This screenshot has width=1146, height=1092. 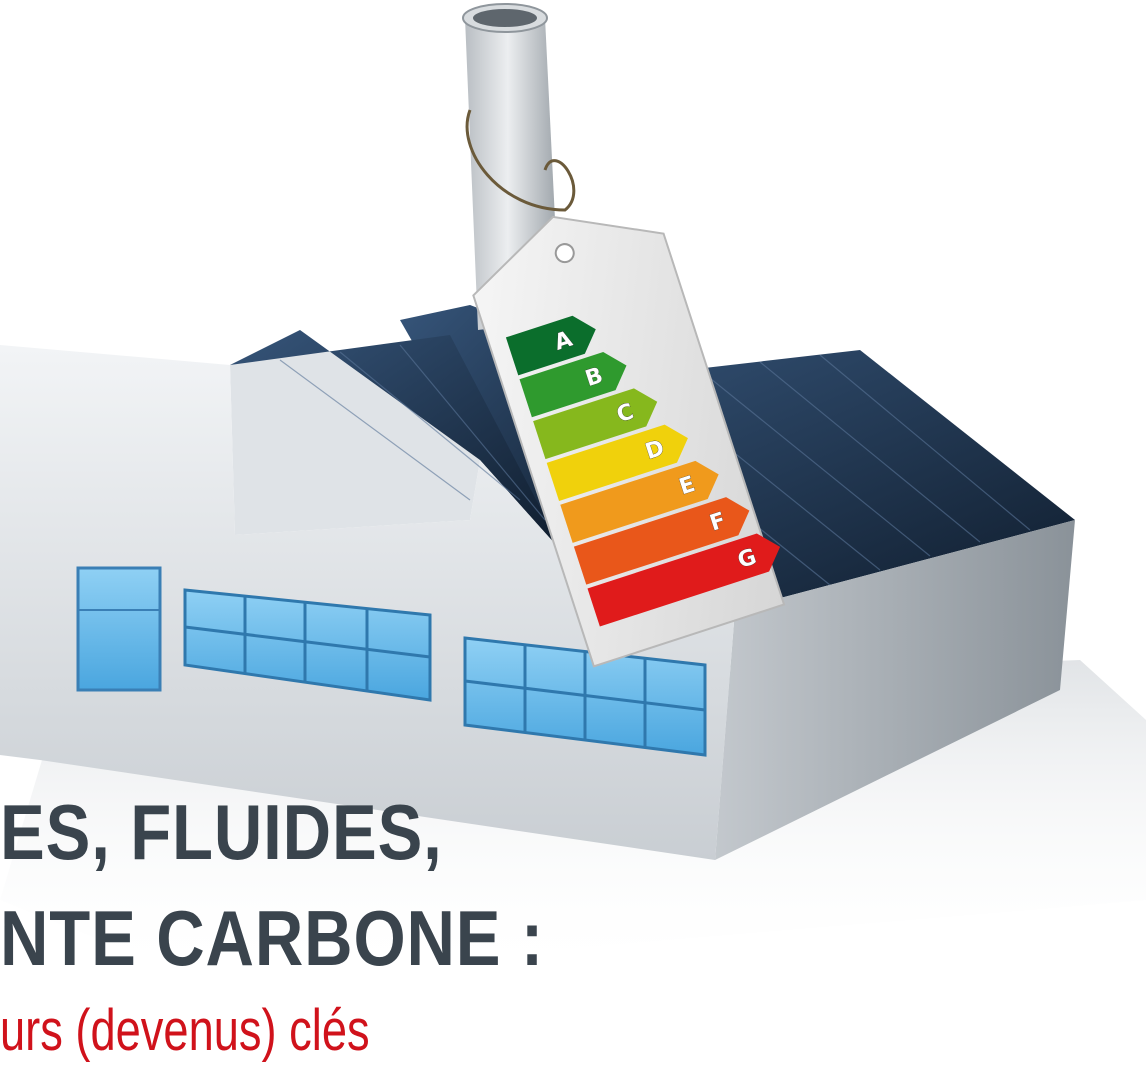 I want to click on grade-bar-a, so click(x=550, y=345).